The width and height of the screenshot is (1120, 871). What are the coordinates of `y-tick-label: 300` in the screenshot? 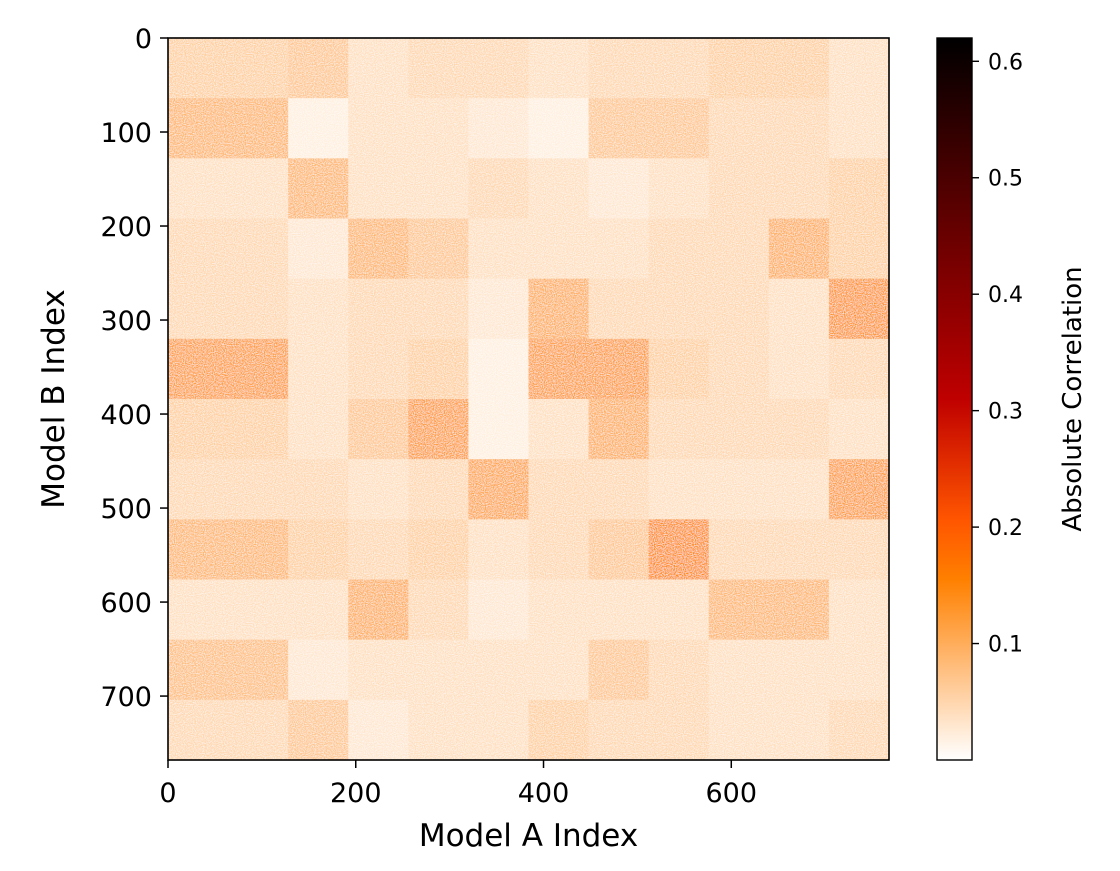 It's located at (126, 321).